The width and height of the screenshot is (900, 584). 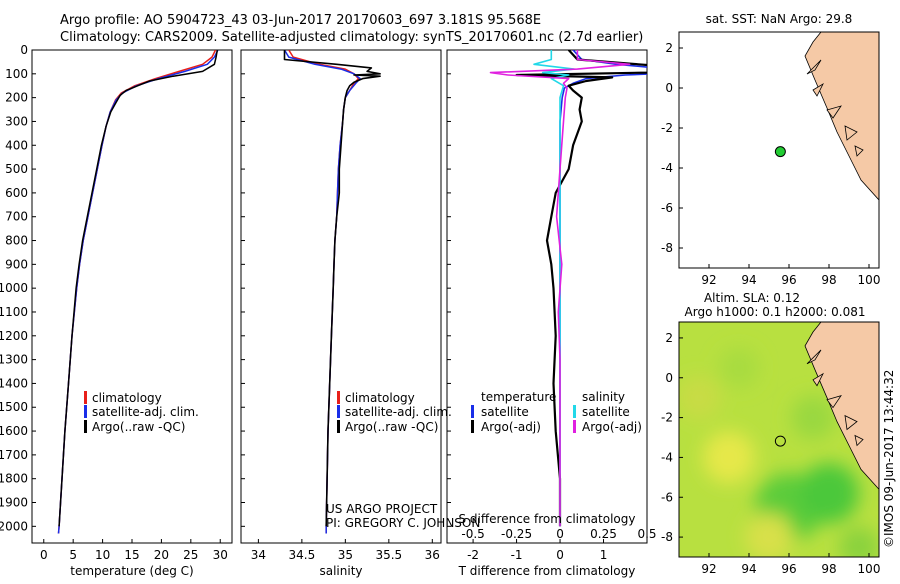 What do you see at coordinates (398, 412) in the screenshot?
I see `legend-label-satellite: satellite-adj. clim.` at bounding box center [398, 412].